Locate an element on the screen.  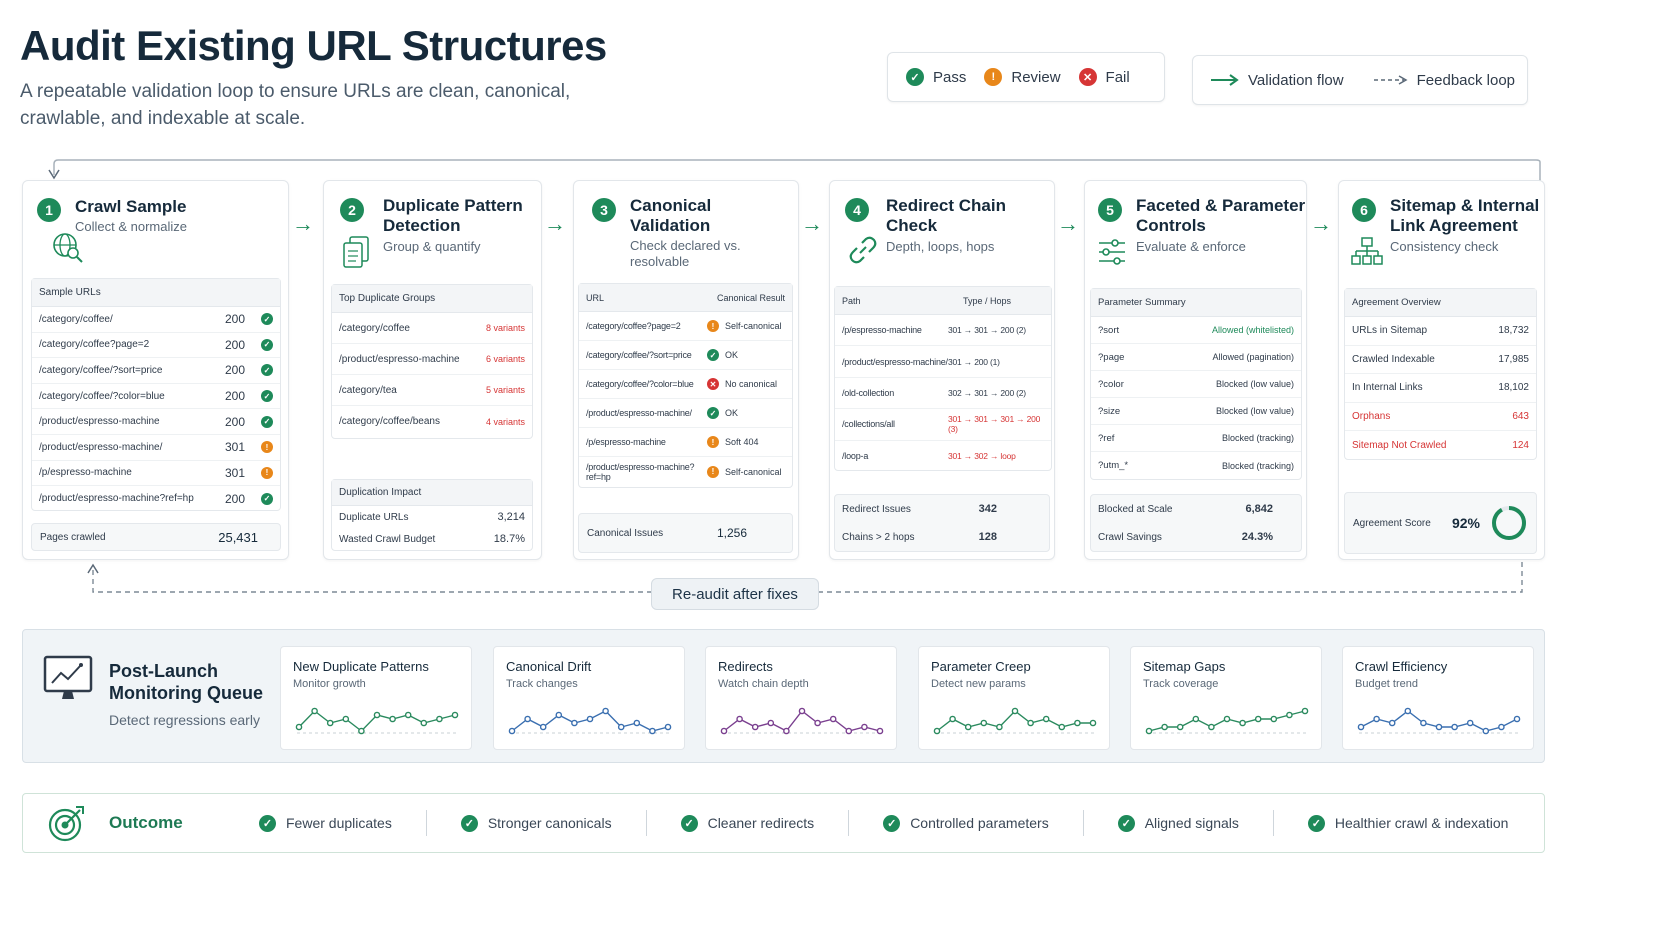
summary-label: Canonical Issues is located at coordinates (625, 533).